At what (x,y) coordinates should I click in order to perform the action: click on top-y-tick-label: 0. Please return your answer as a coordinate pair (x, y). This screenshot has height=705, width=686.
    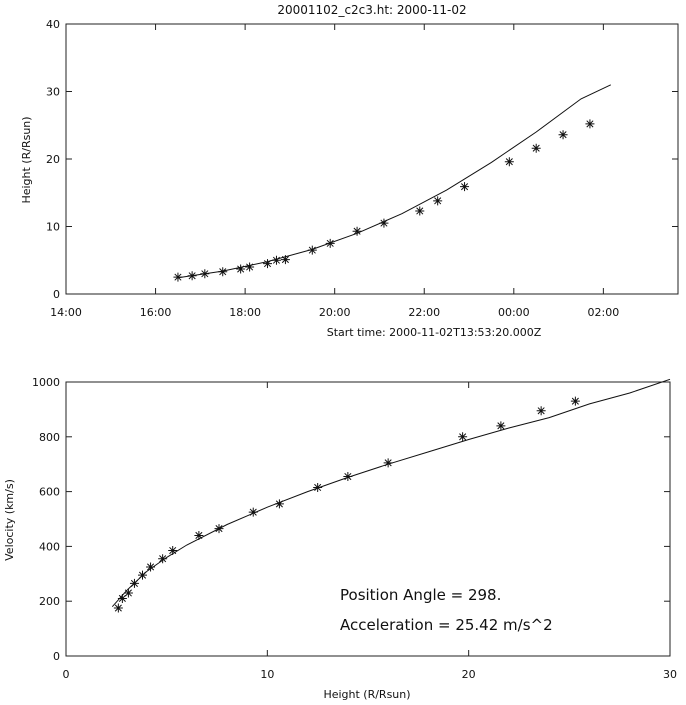
    Looking at the image, I should click on (56, 294).